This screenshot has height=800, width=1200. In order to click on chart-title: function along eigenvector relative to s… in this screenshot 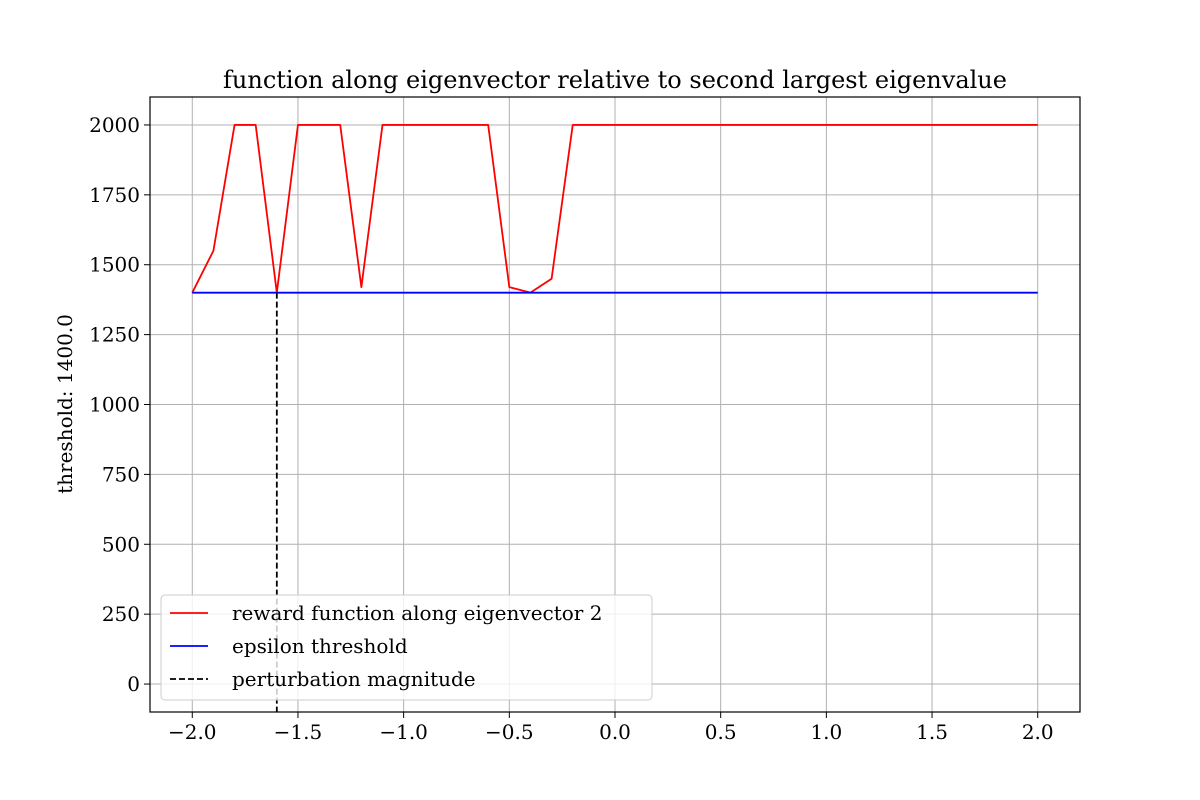, I will do `click(615, 80)`.